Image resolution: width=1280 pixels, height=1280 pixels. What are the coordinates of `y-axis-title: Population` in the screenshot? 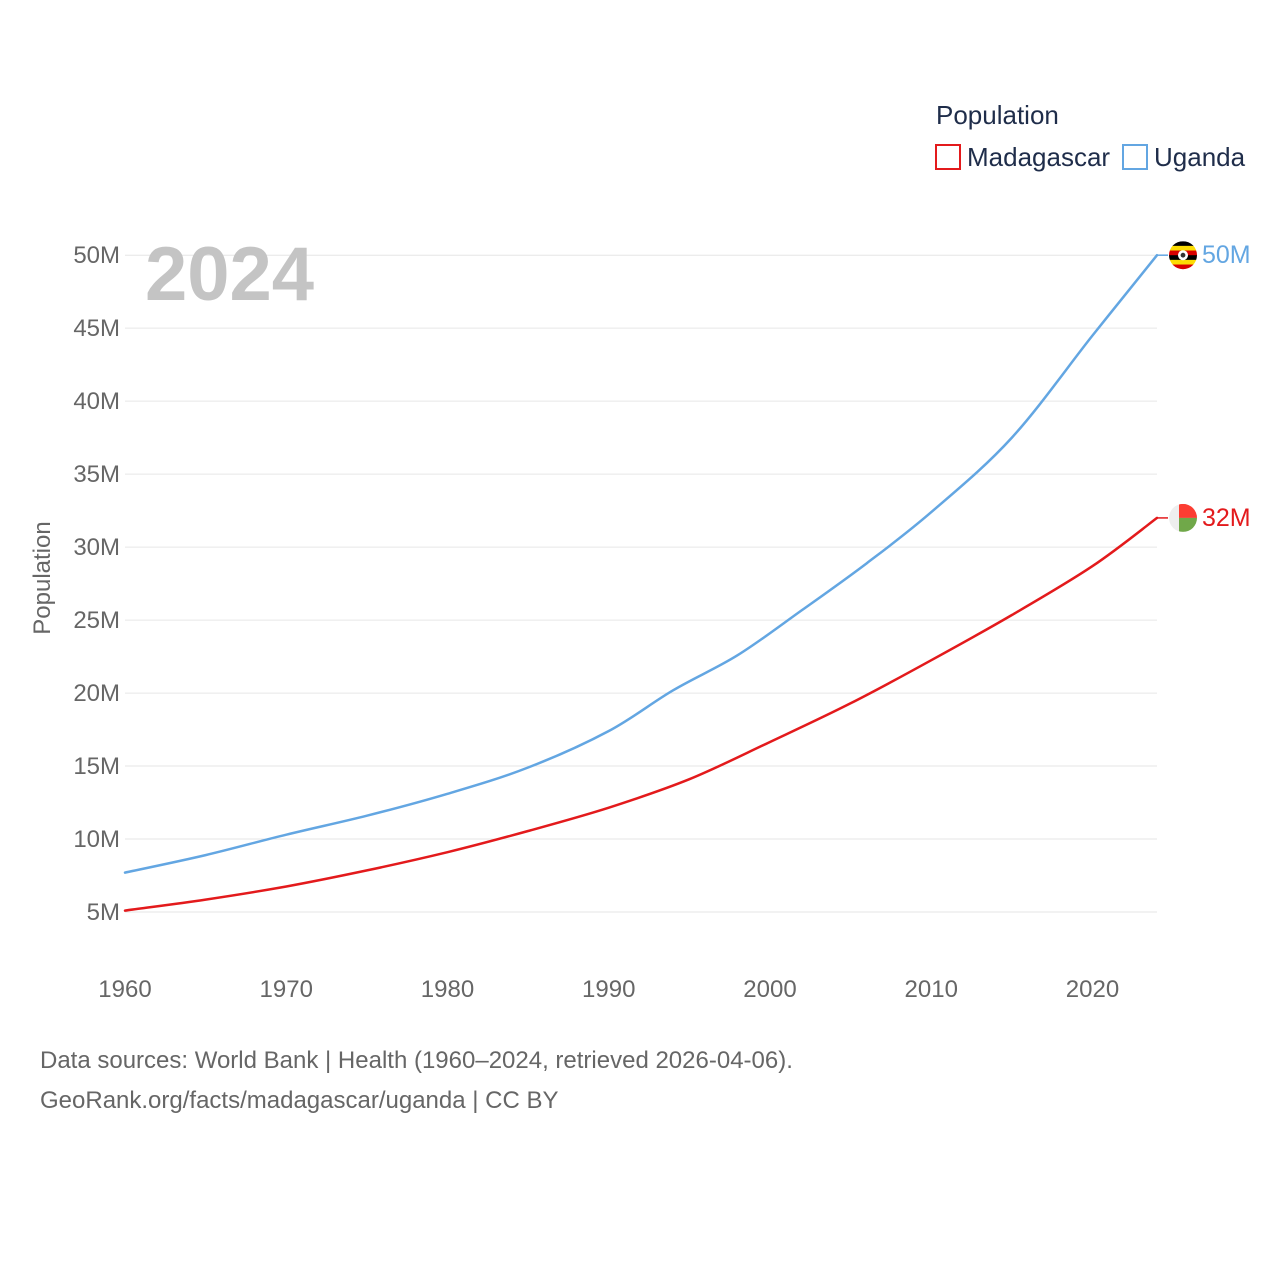 It's located at (42, 577).